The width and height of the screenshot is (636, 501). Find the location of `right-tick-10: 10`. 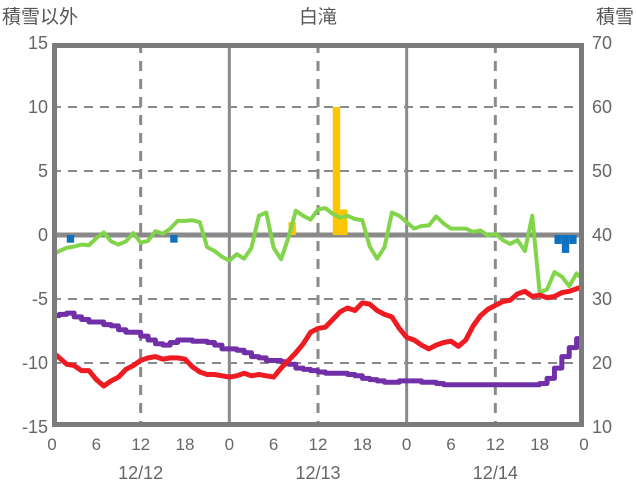

right-tick-10: 10 is located at coordinates (602, 427).